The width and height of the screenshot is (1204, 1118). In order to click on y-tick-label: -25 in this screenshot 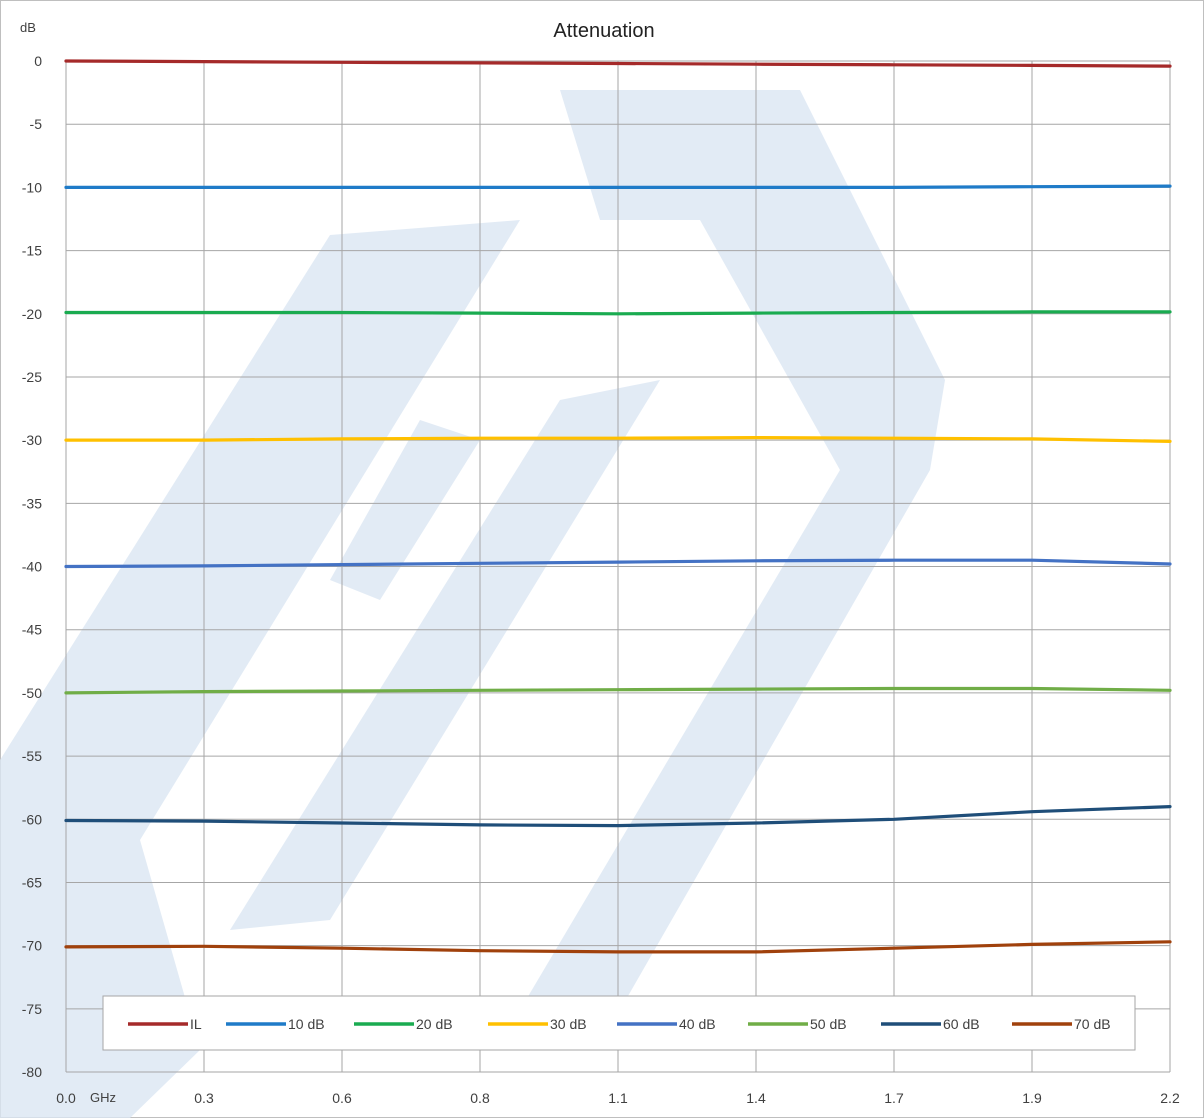, I will do `click(32, 377)`.